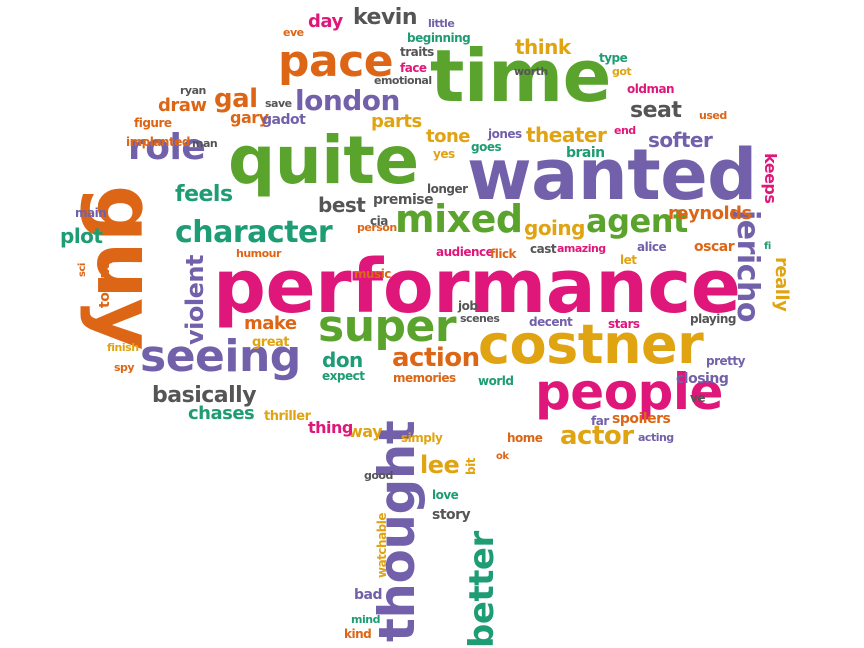 Image resolution: width=864 pixels, height=648 pixels. I want to click on word-job: job, so click(468, 306).